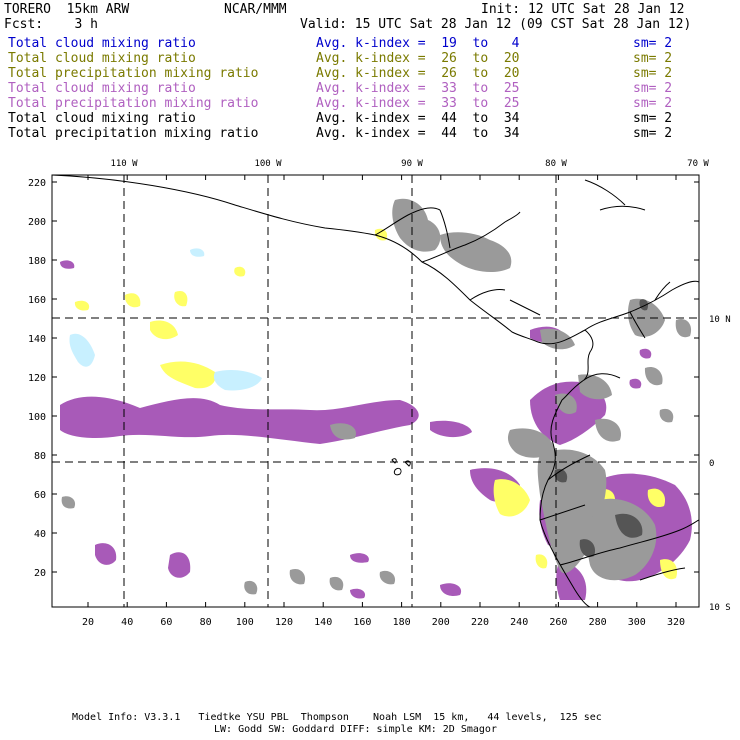  What do you see at coordinates (88, 622) in the screenshot?
I see `x-tick-label: 20` at bounding box center [88, 622].